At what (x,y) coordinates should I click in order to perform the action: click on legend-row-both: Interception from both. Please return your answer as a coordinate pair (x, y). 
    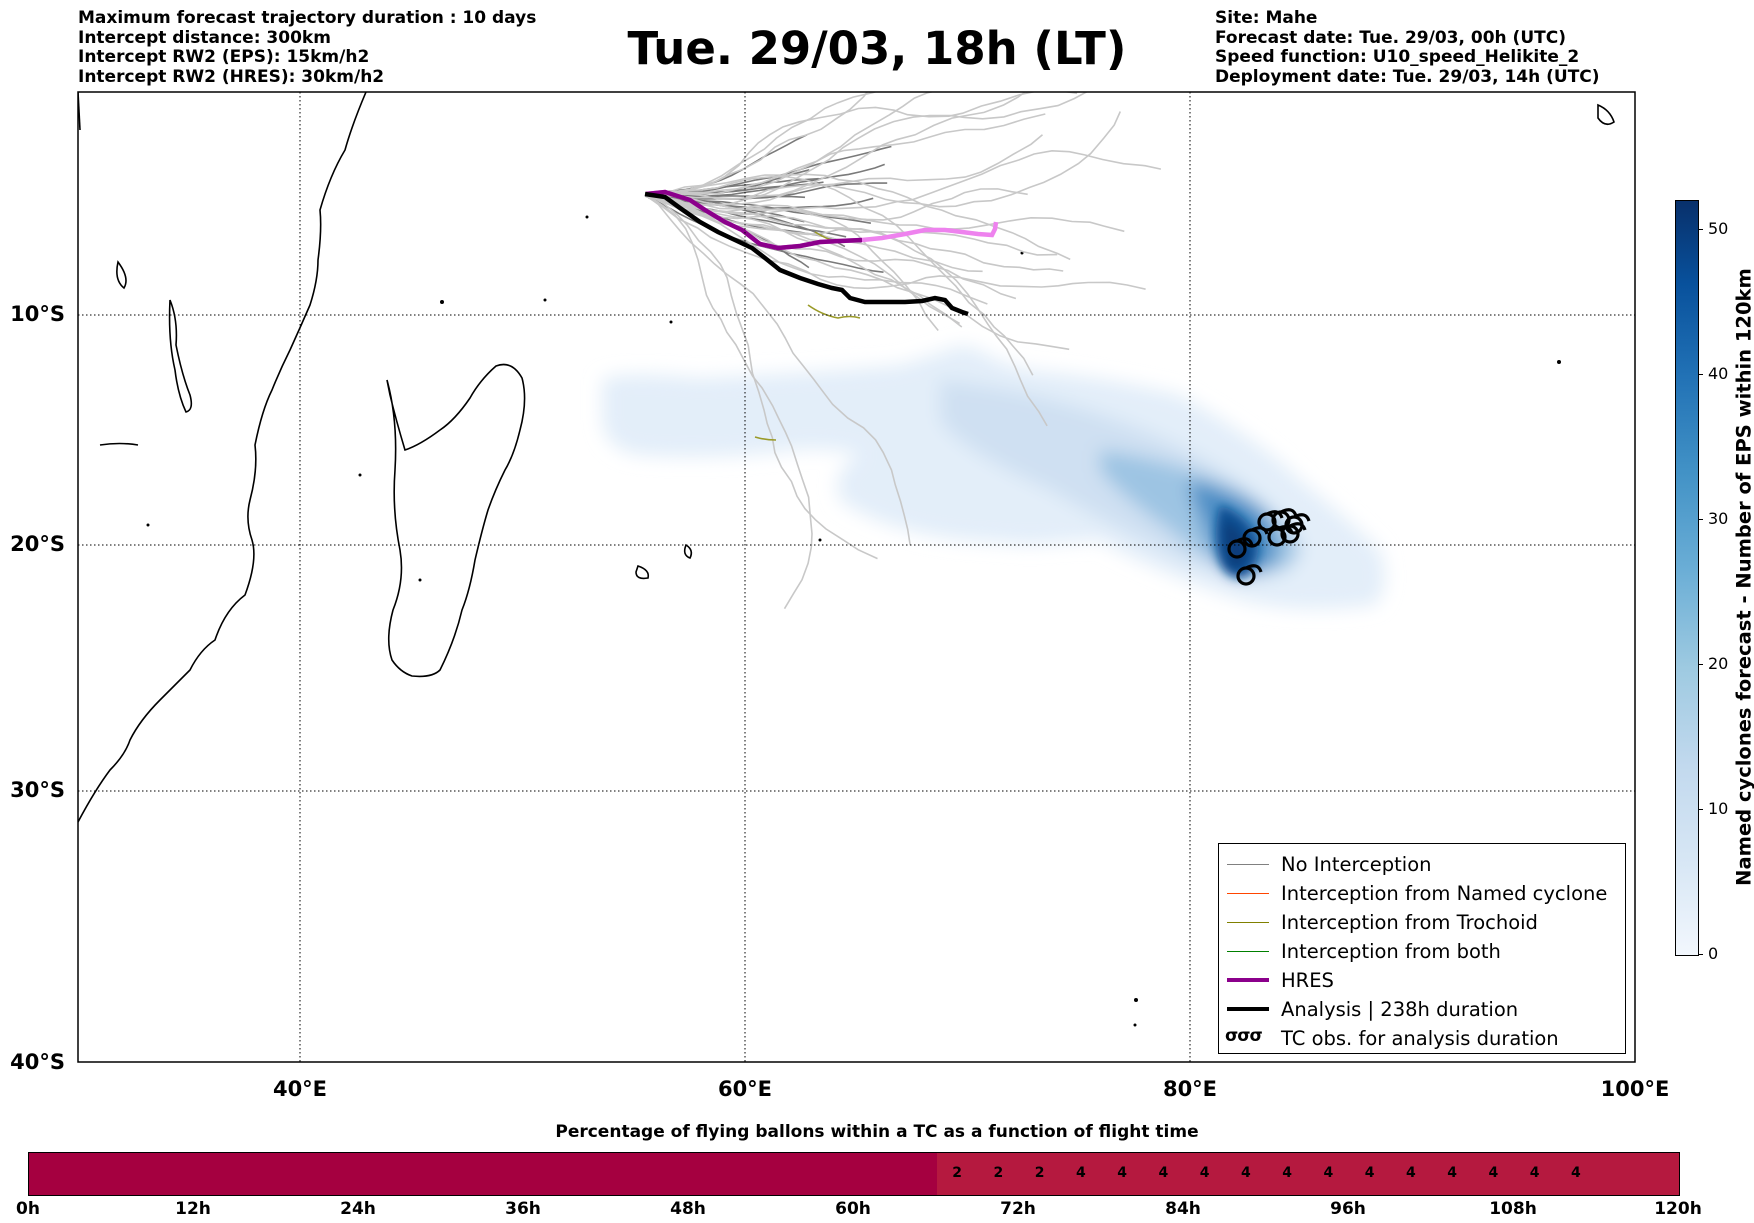
    Looking at the image, I should click on (1422, 951).